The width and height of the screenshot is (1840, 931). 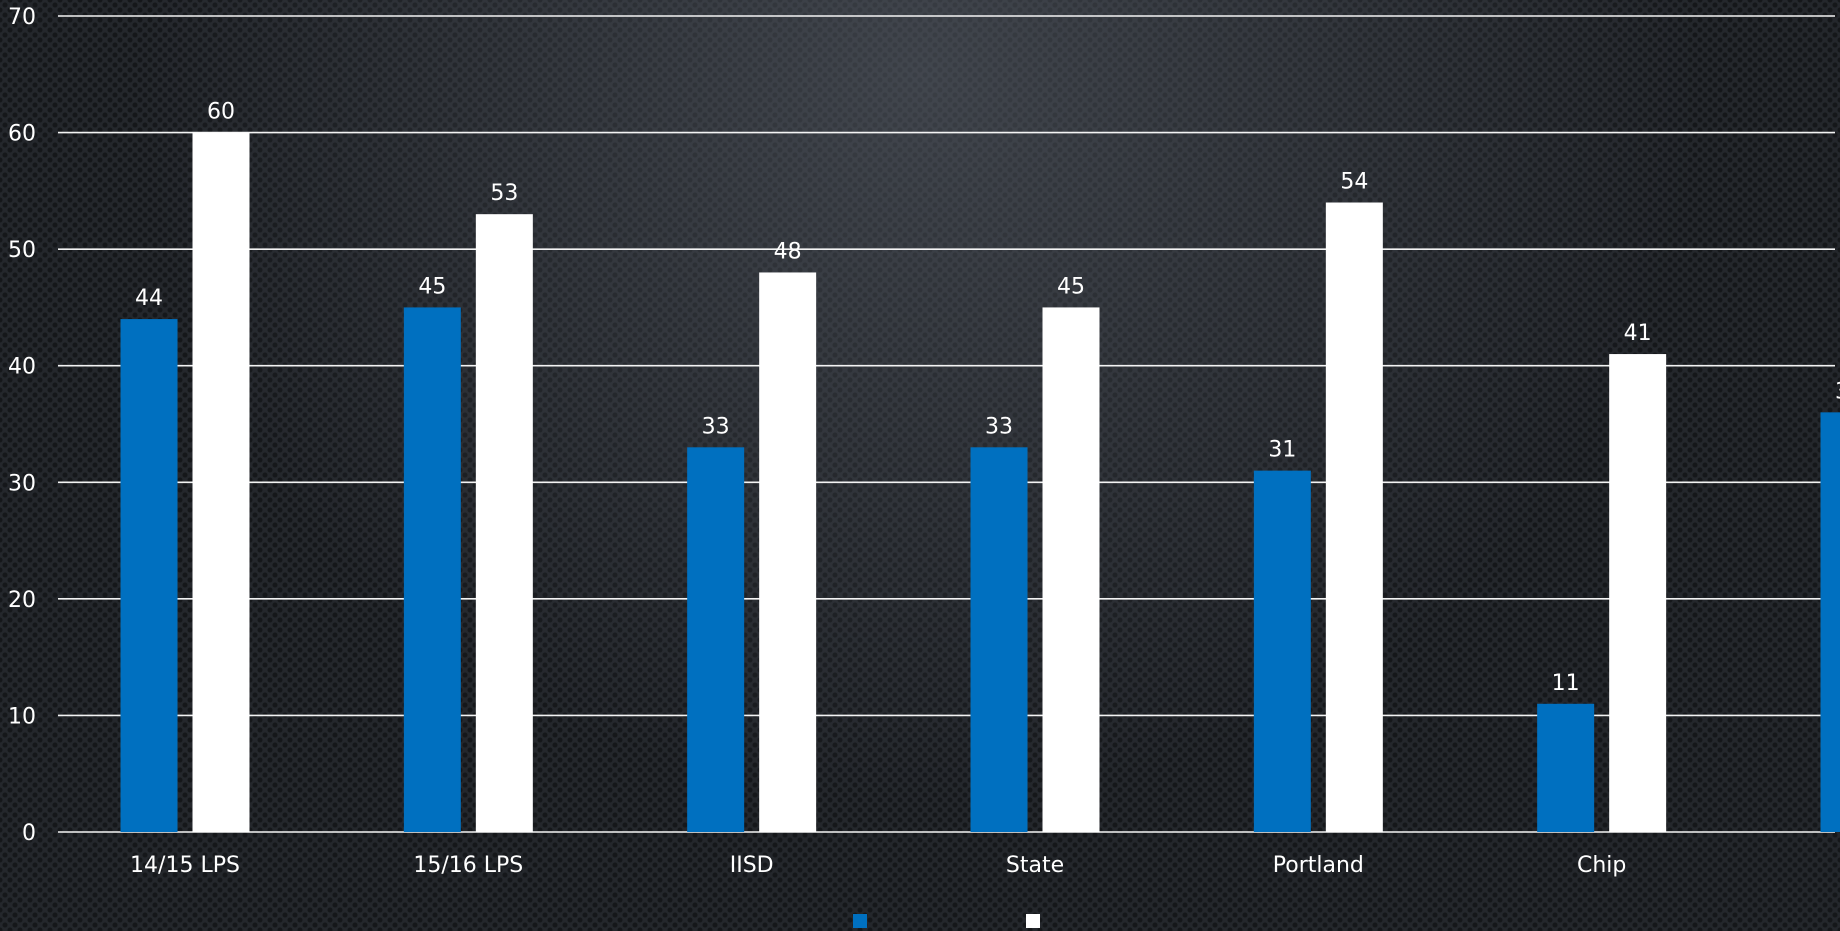 What do you see at coordinates (22, 483) in the screenshot?
I see `y-tick-label: 30` at bounding box center [22, 483].